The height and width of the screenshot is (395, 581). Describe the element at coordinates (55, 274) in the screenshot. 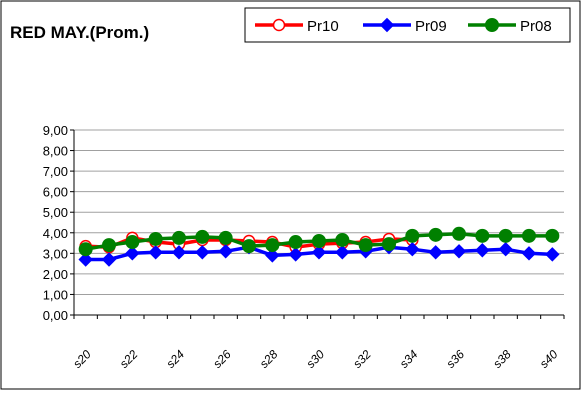

I see `y-tick-label: 2,00` at that location.